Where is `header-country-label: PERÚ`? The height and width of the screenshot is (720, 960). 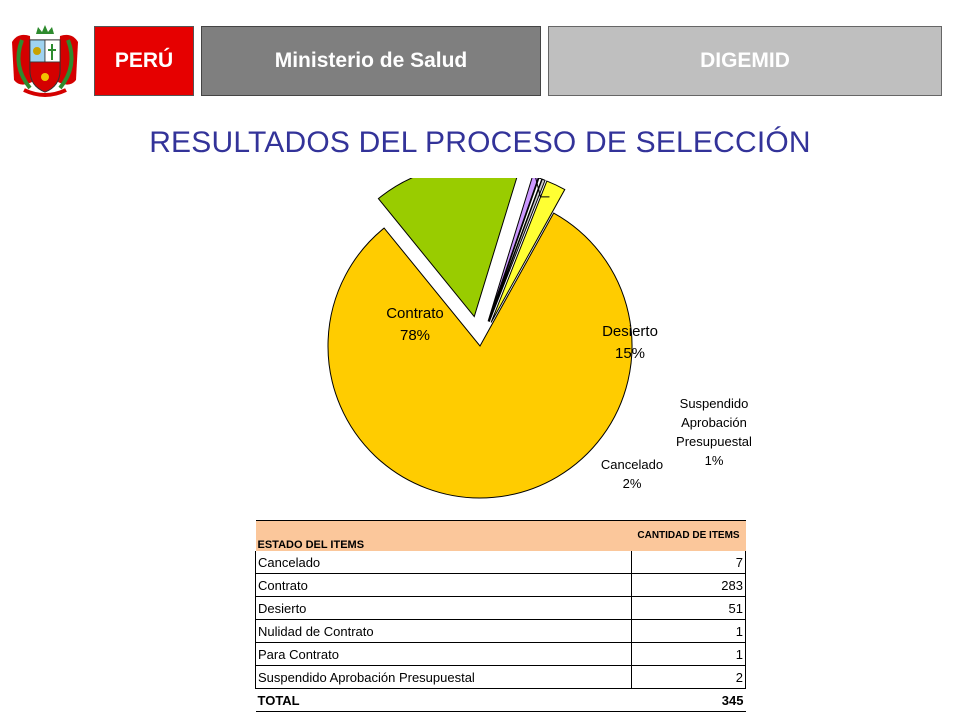 header-country-label: PERÚ is located at coordinates (144, 60).